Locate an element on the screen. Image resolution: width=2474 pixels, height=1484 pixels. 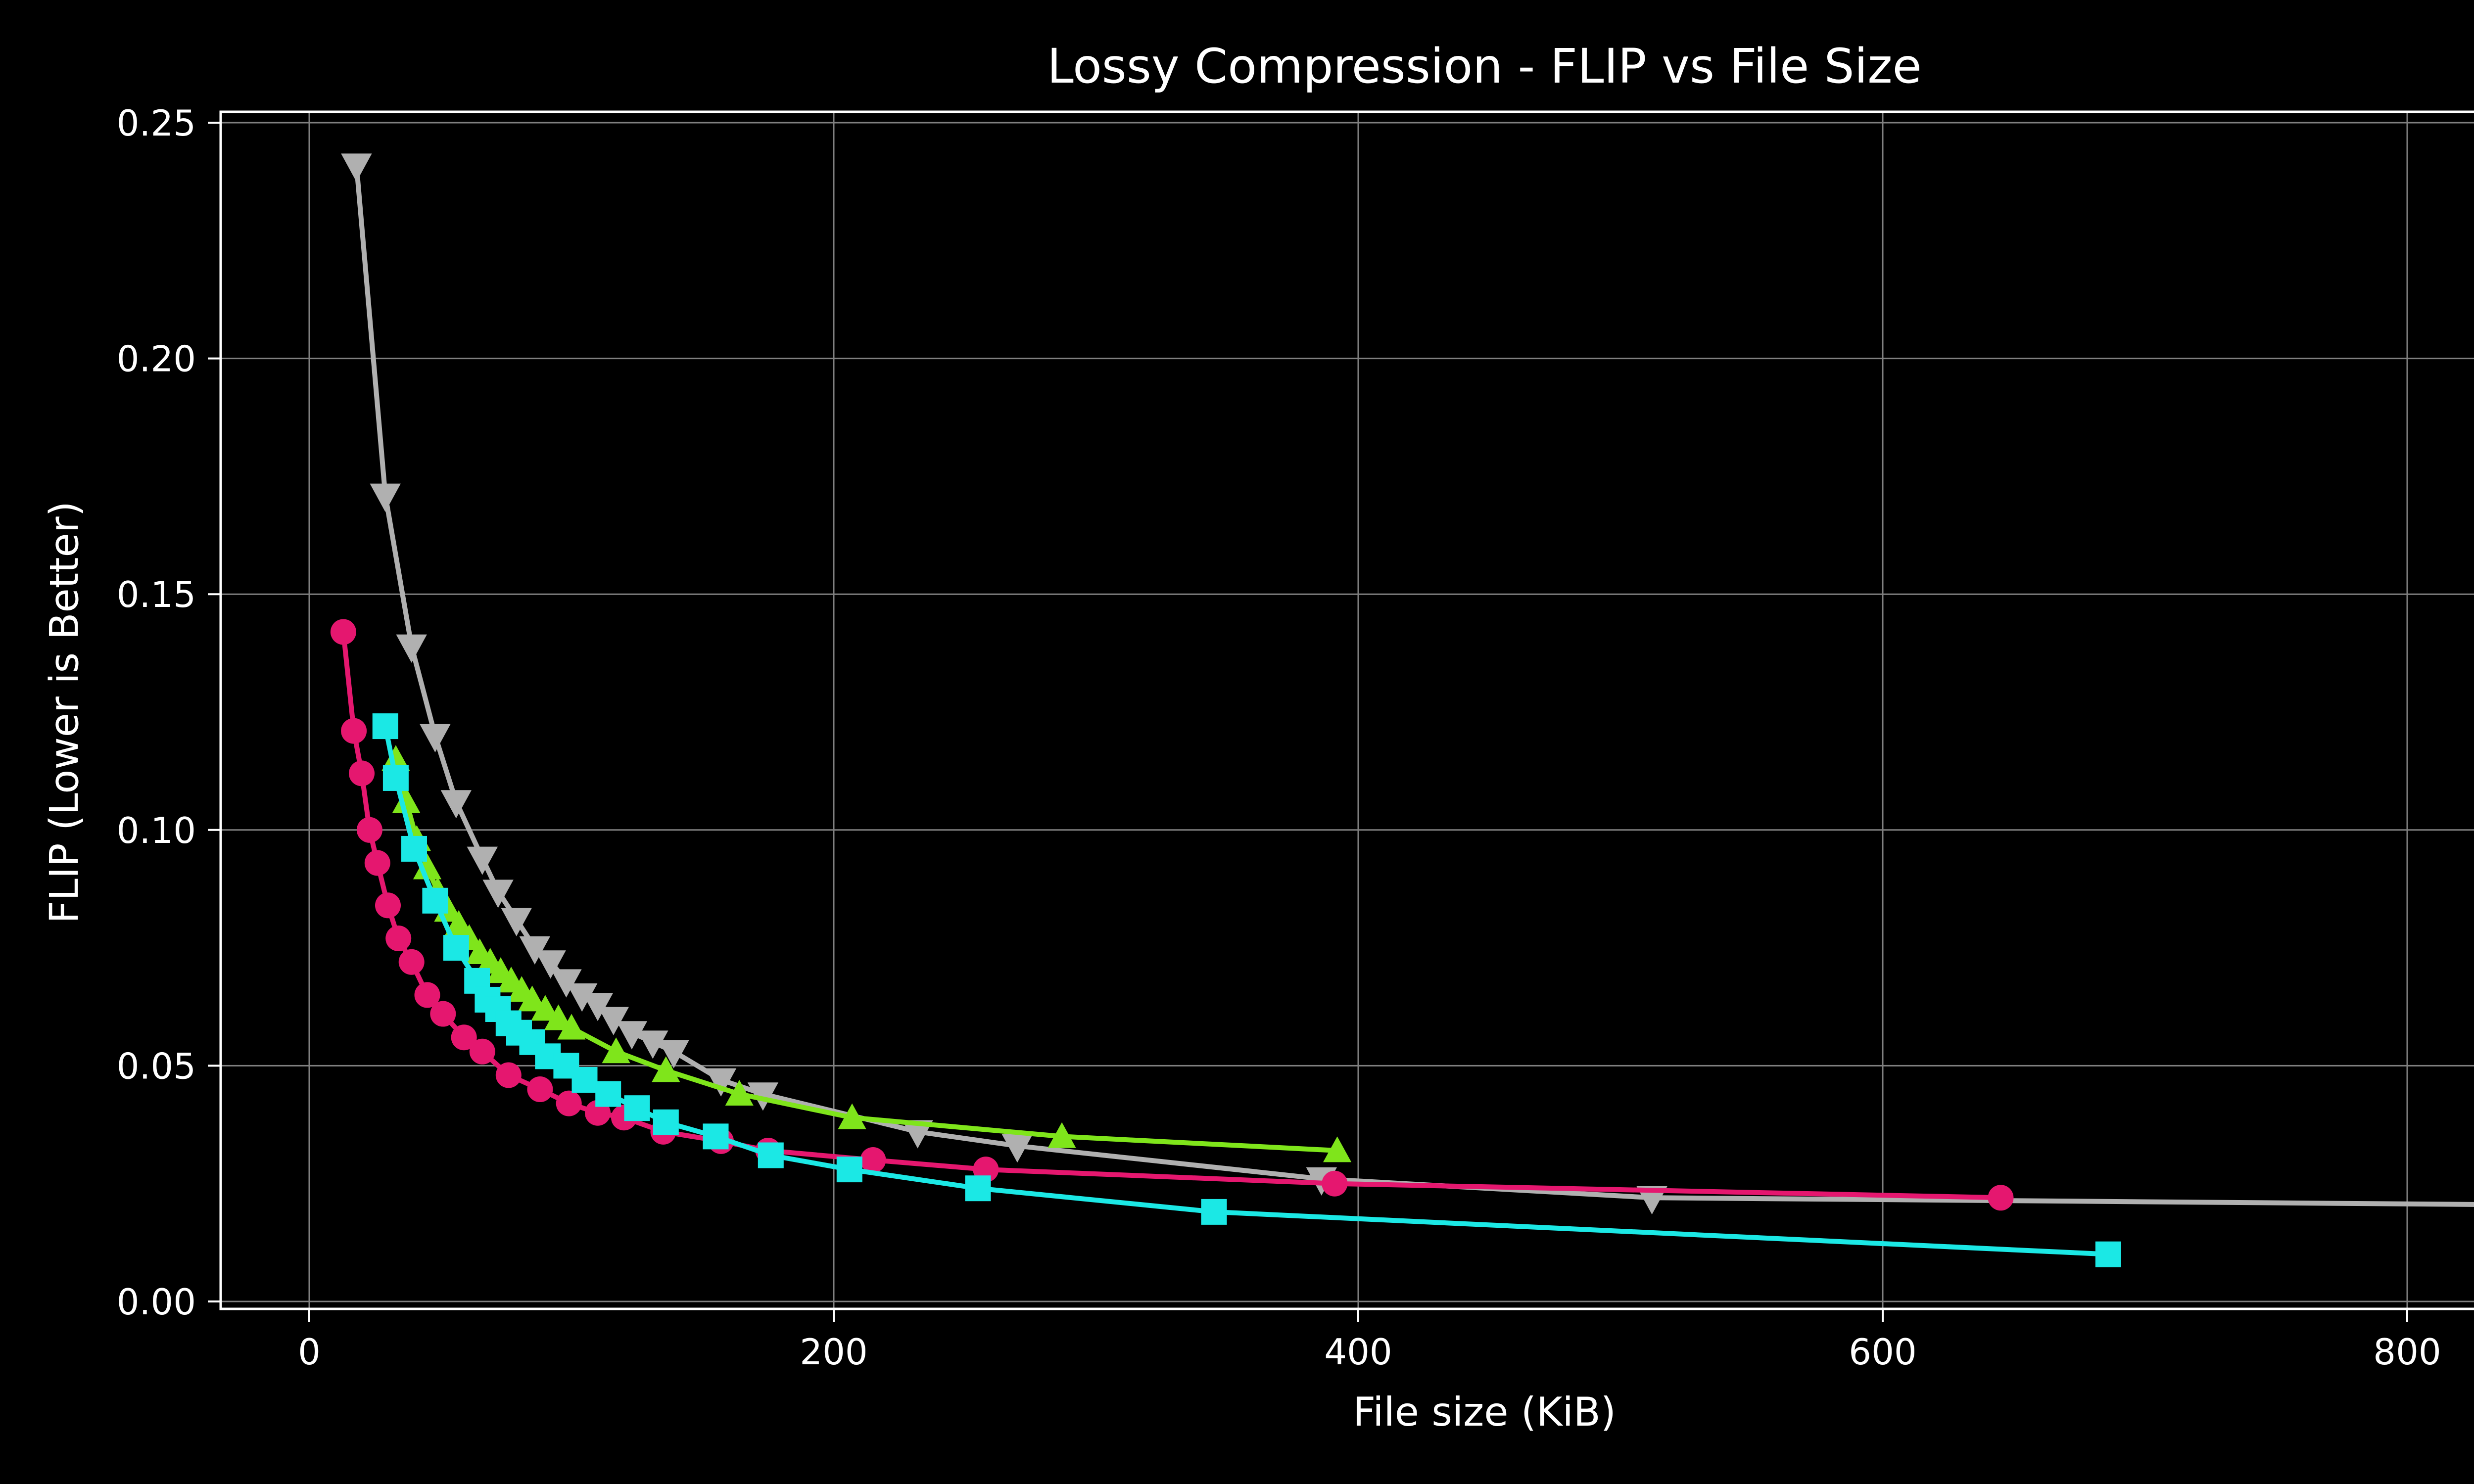
x-tick-label: 0 is located at coordinates (309, 1352).